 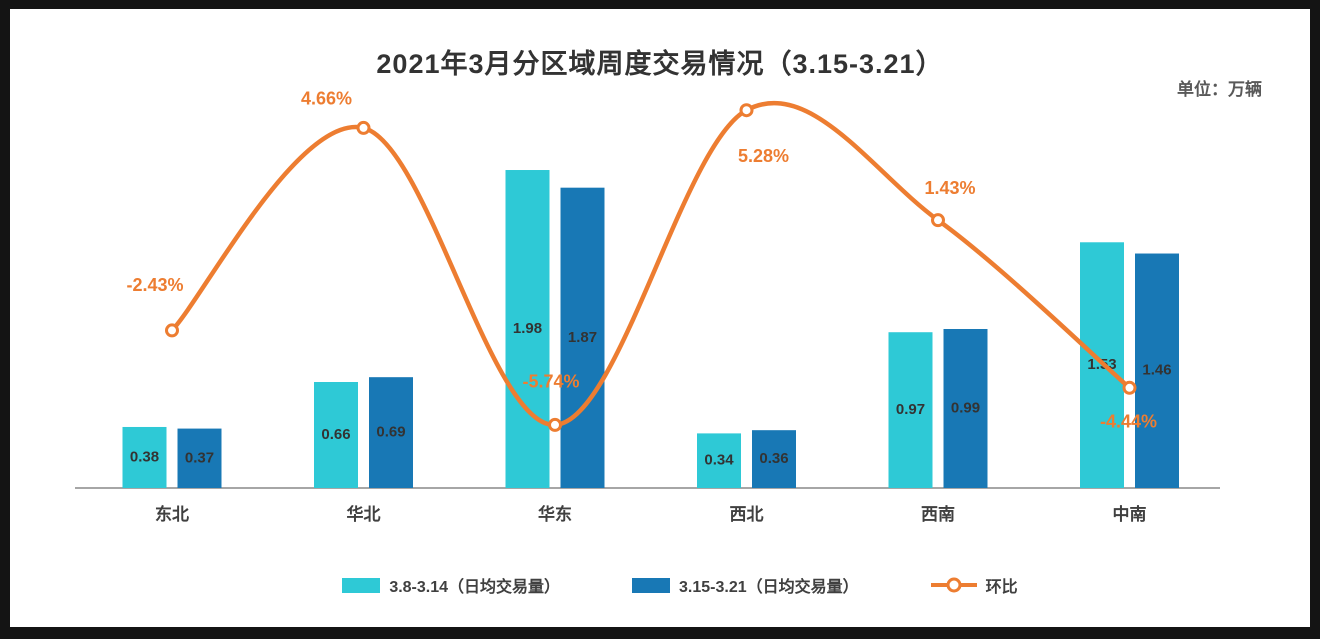 I want to click on line-marker-中南-icon, so click(x=1129, y=387).